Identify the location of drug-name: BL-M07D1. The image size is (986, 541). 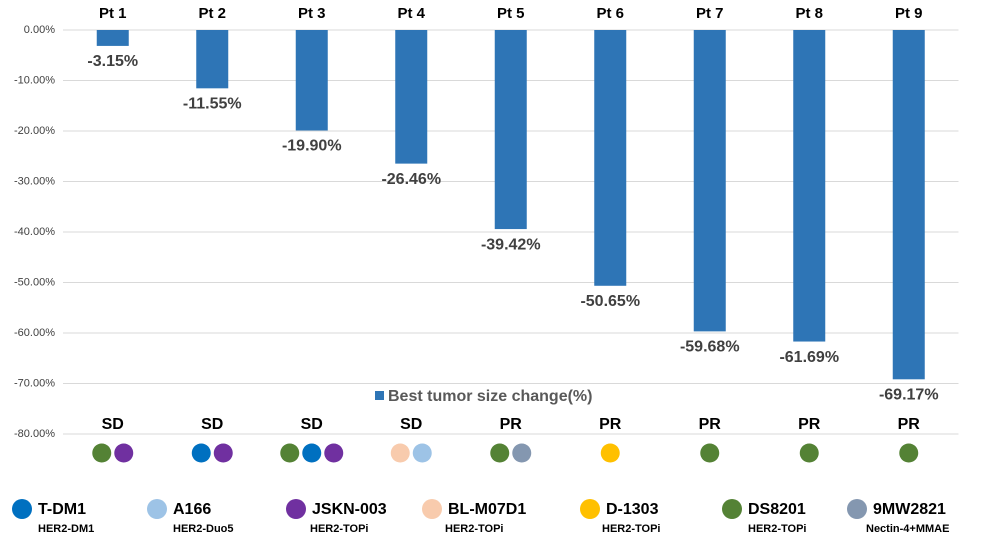
(487, 509).